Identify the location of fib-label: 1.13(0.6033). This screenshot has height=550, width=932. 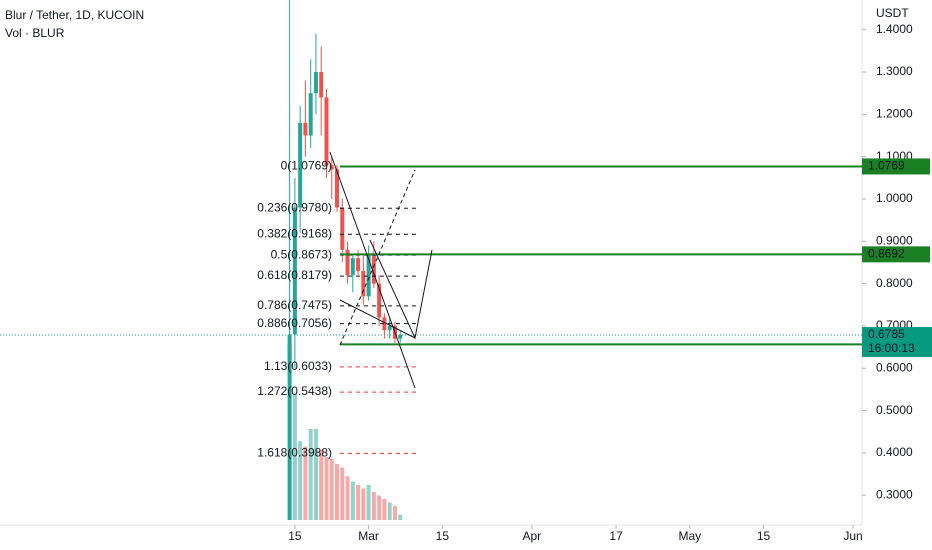
(298, 366).